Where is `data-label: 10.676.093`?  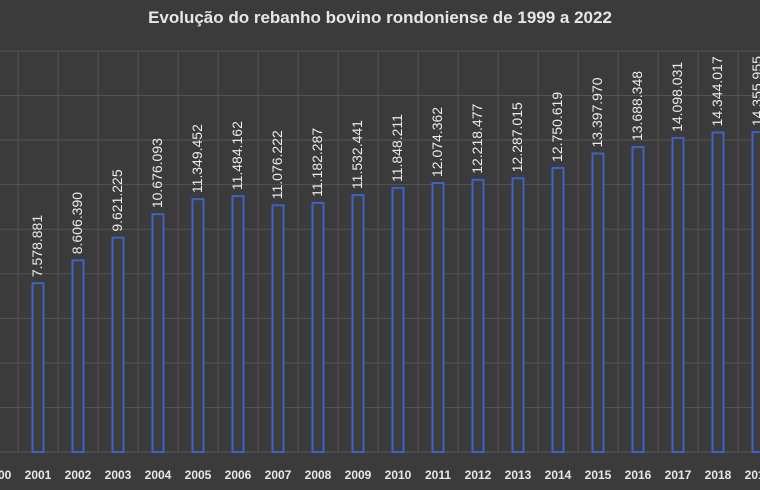 data-label: 10.676.093 is located at coordinates (157, 173).